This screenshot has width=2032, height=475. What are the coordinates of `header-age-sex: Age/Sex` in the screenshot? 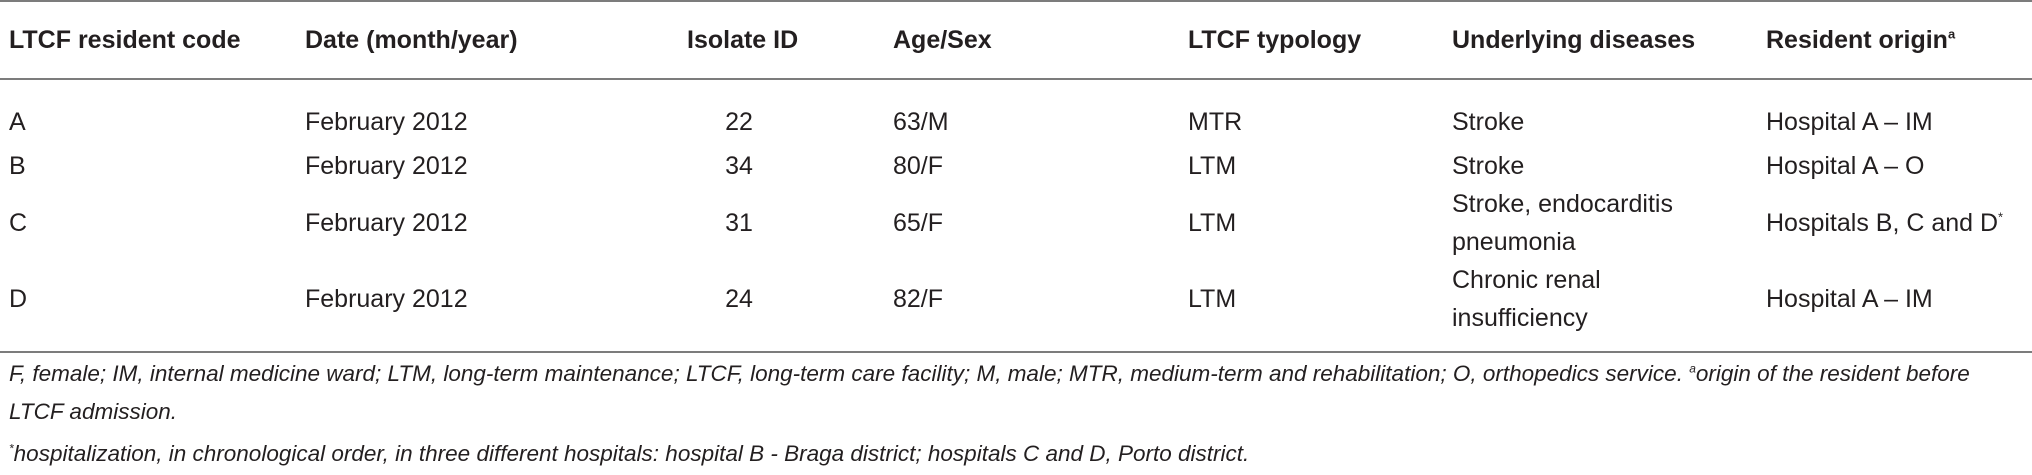 It's located at (1031, 40).